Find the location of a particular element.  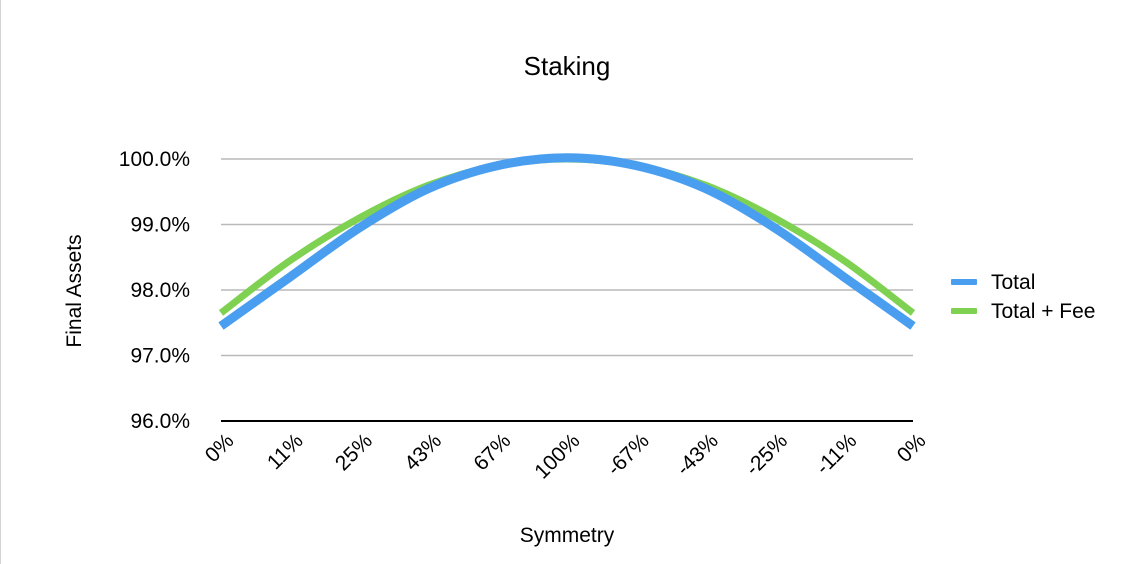

legend-label: Total + Fee is located at coordinates (1043, 311).